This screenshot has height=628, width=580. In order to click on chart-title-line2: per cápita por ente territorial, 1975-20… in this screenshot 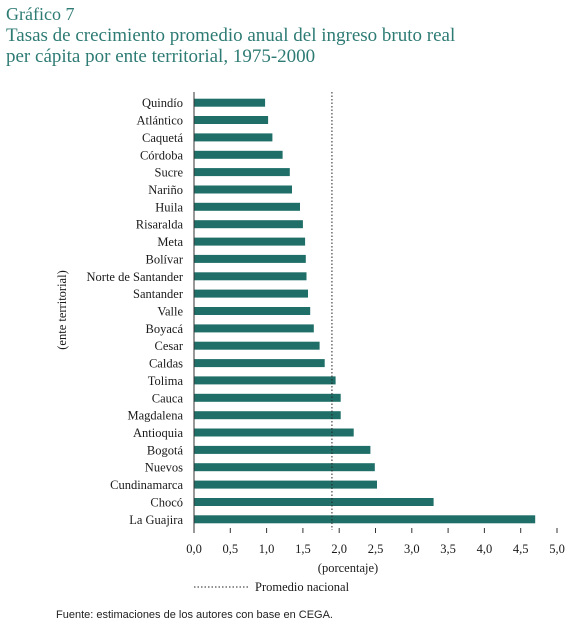, I will do `click(161, 56)`.